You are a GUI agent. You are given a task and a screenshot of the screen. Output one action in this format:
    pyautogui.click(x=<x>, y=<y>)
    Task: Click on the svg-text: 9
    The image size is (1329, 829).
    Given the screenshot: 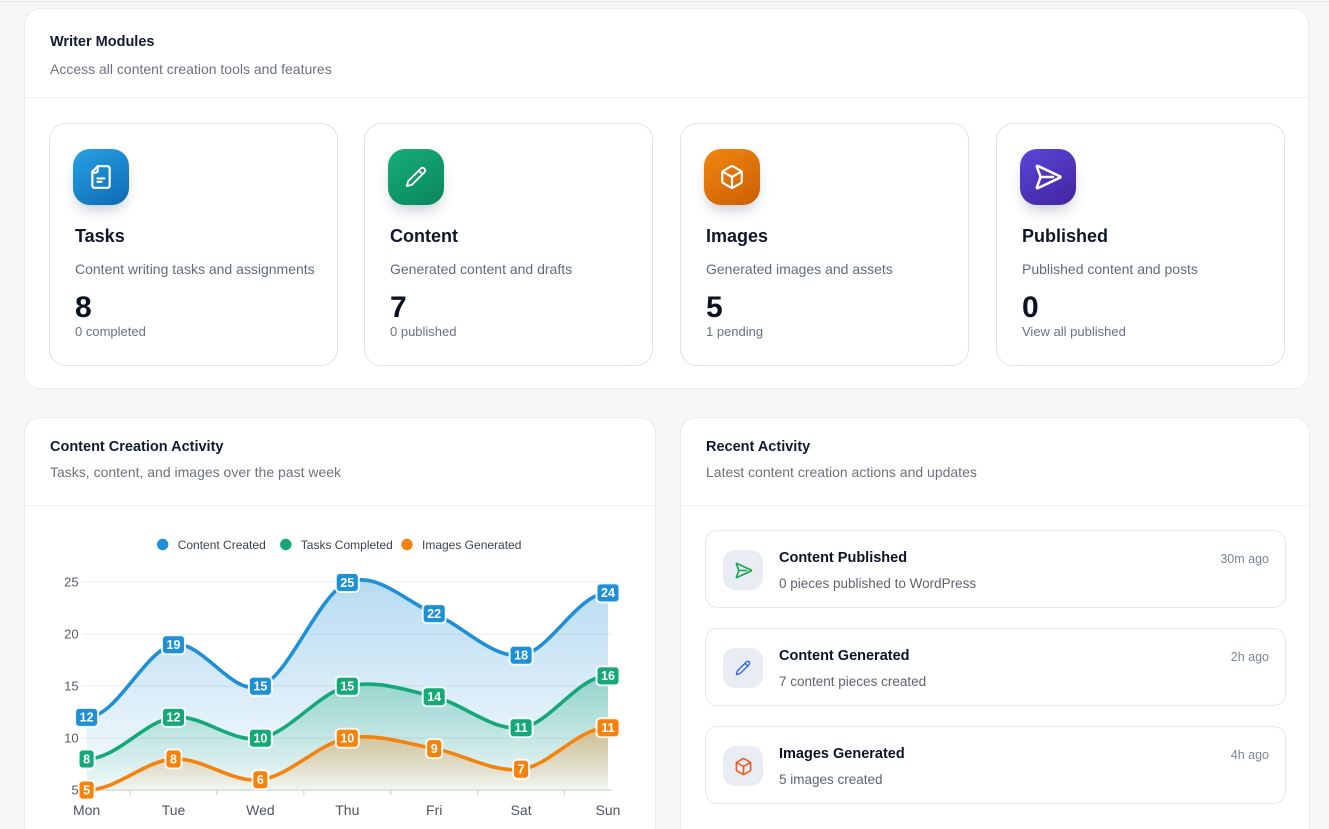 What is the action you would take?
    pyautogui.click(x=434, y=749)
    